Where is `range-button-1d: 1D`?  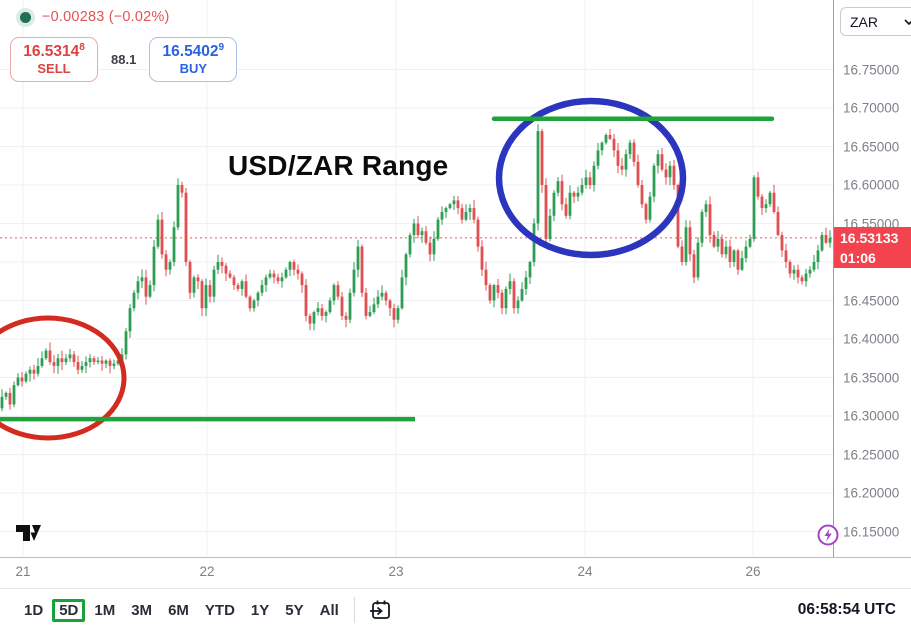
range-button-1d: 1D is located at coordinates (33, 610).